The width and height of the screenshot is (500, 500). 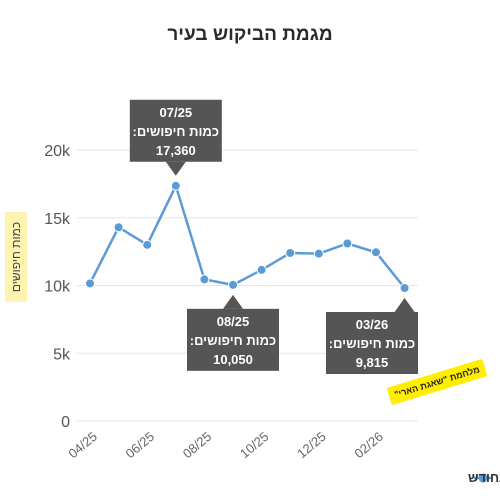 I want to click on y-tick-label: 10k, so click(x=57, y=287).